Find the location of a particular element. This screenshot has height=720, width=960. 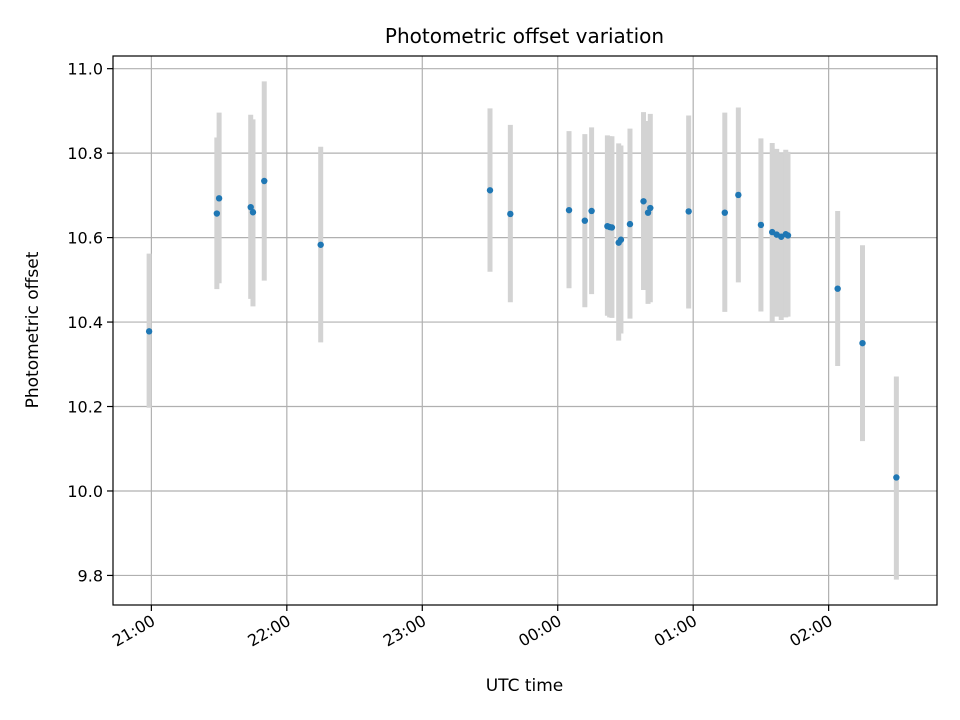

y-tick-label: 10.6 is located at coordinates (85, 238).